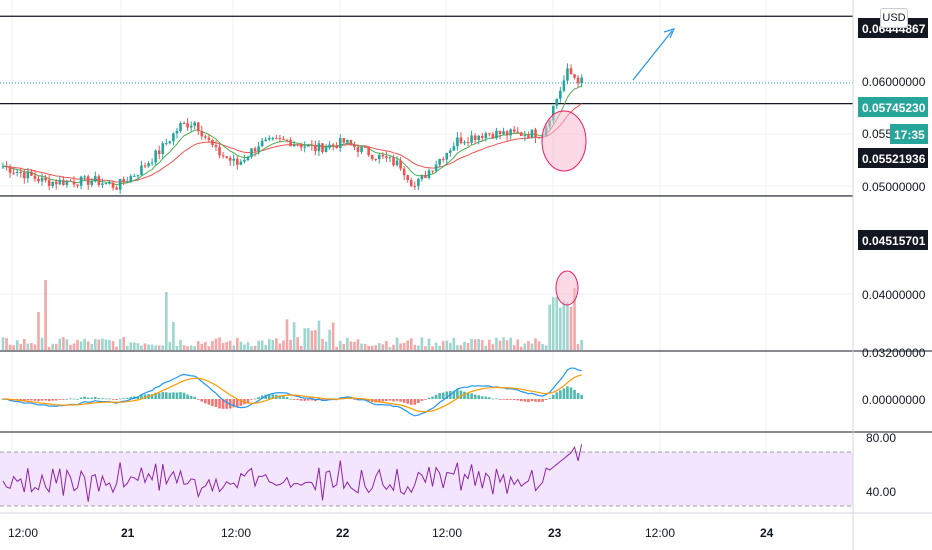 This screenshot has width=932, height=550. Describe the element at coordinates (894, 353) in the screenshot. I see `price-tick: 0.03200000` at that location.